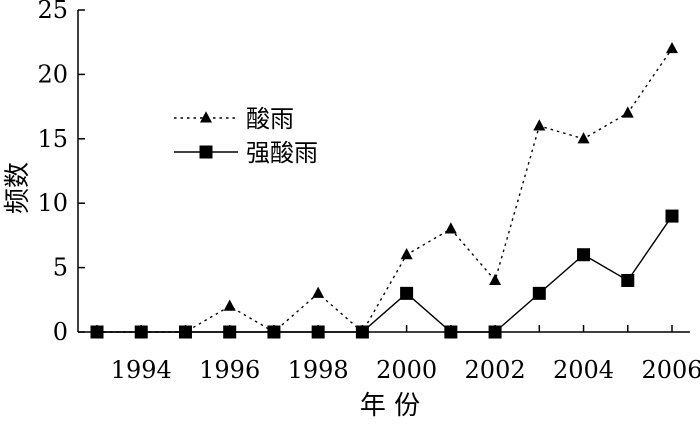 The image size is (700, 424). What do you see at coordinates (270, 119) in the screenshot?
I see `legend-label: 酸雨` at bounding box center [270, 119].